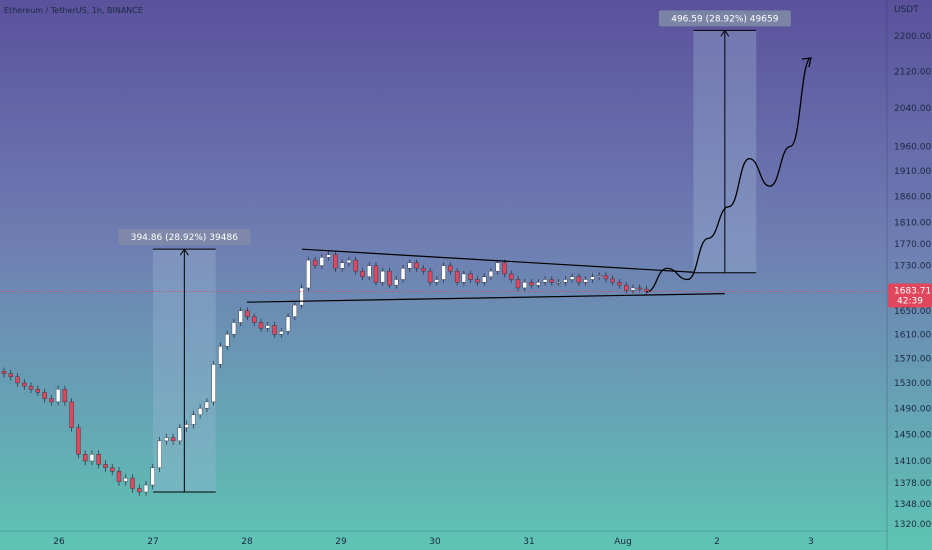 Image resolution: width=932 pixels, height=550 pixels. I want to click on time-axis: 26 27 28 29 30 31 Aug 2 3, so click(443, 538).